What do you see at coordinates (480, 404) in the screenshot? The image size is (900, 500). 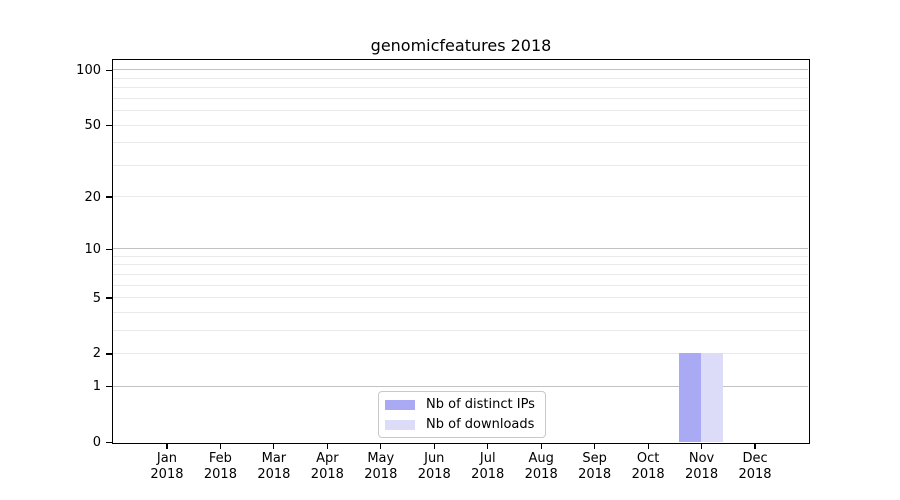 I see `legend-label-distinct-ips: Nb of distinct IPs` at bounding box center [480, 404].